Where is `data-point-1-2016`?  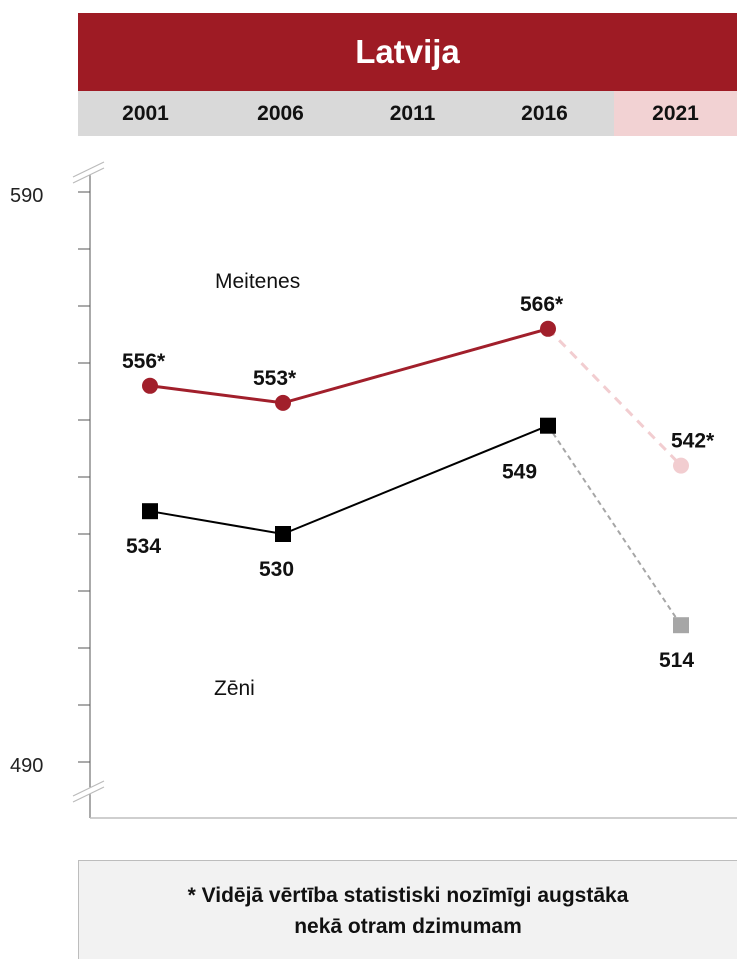 data-point-1-2016 is located at coordinates (548, 425).